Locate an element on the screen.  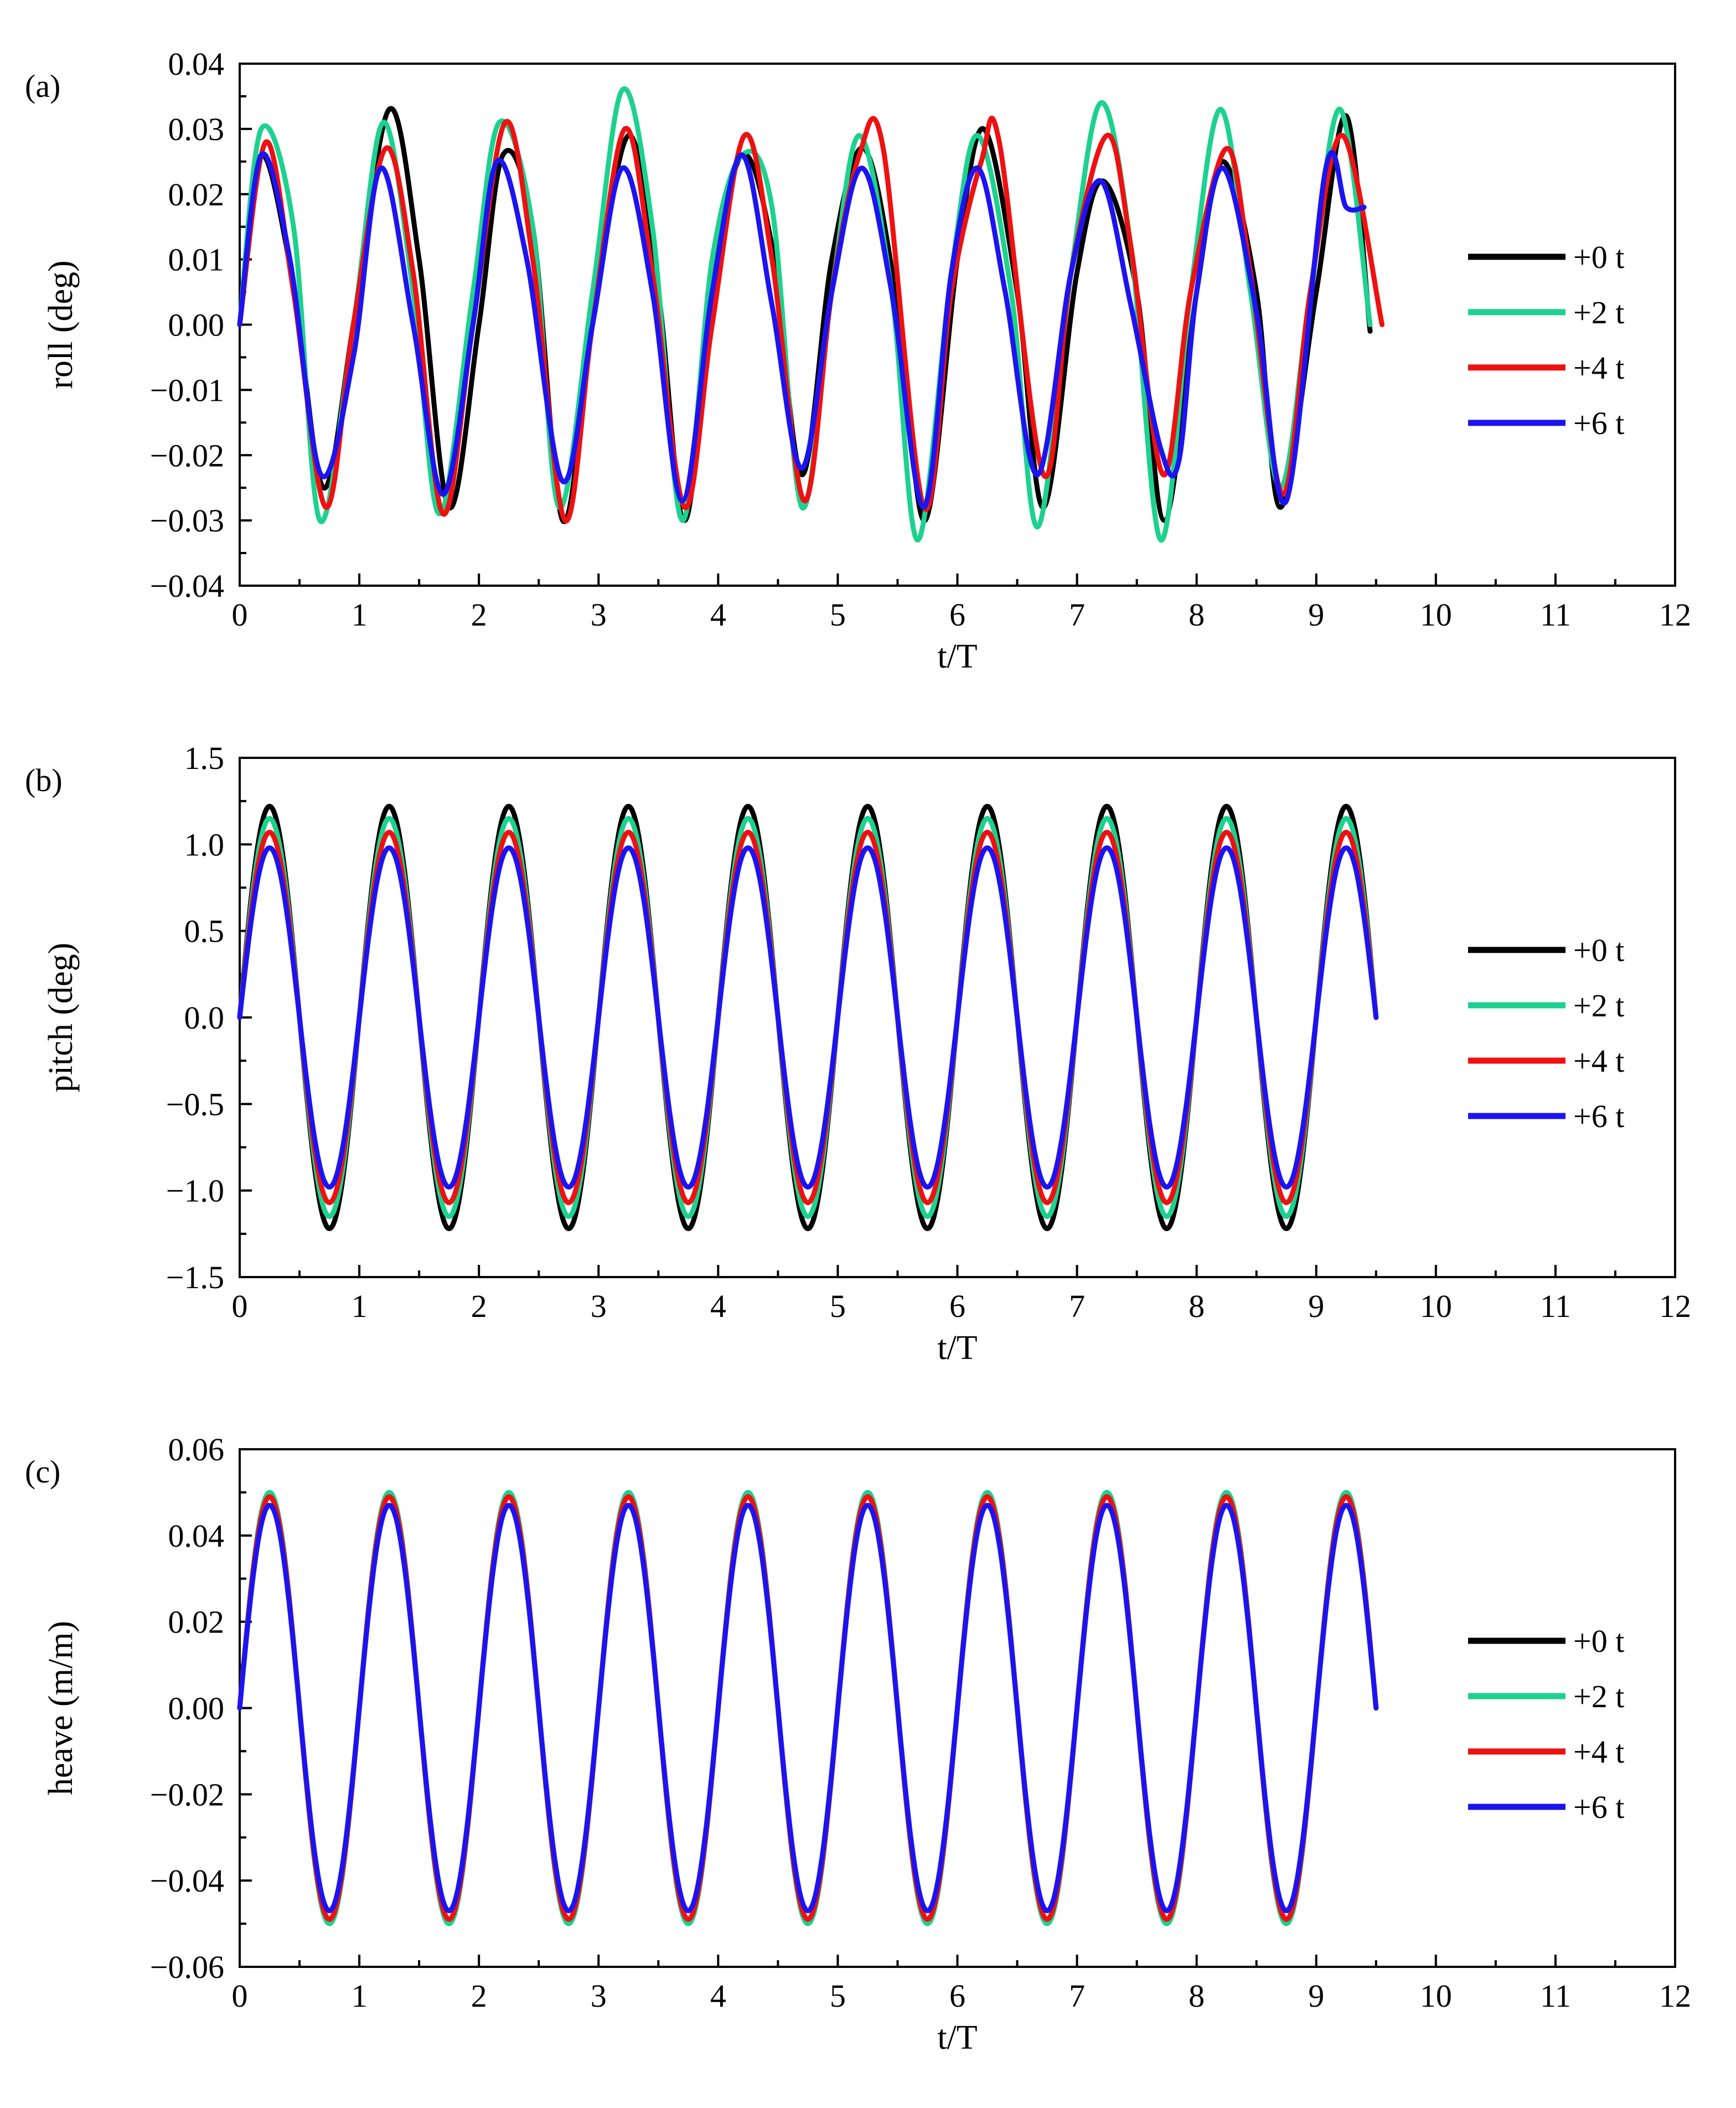
y-tick-label: 1.5 is located at coordinates (205, 758).